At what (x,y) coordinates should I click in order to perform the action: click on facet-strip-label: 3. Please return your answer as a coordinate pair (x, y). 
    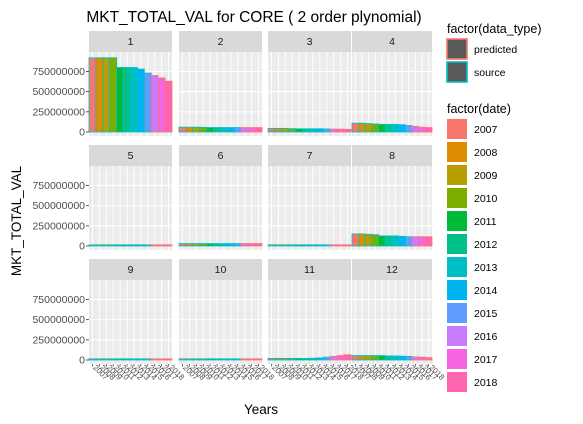
    Looking at the image, I should click on (310, 42).